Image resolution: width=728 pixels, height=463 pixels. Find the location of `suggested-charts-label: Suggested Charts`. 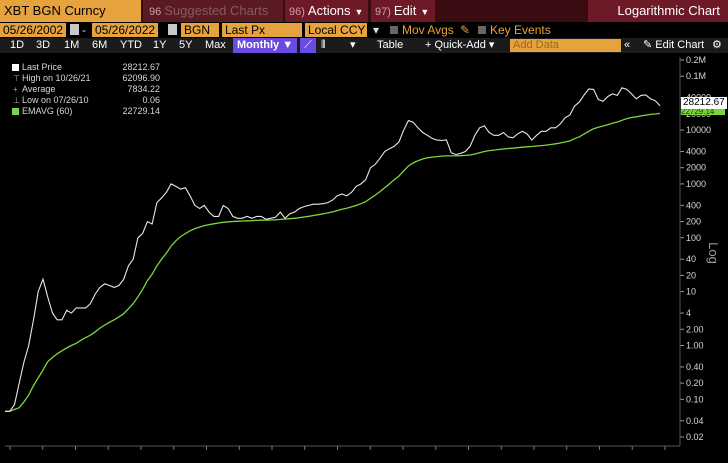

suggested-charts-label: Suggested Charts is located at coordinates (216, 10).